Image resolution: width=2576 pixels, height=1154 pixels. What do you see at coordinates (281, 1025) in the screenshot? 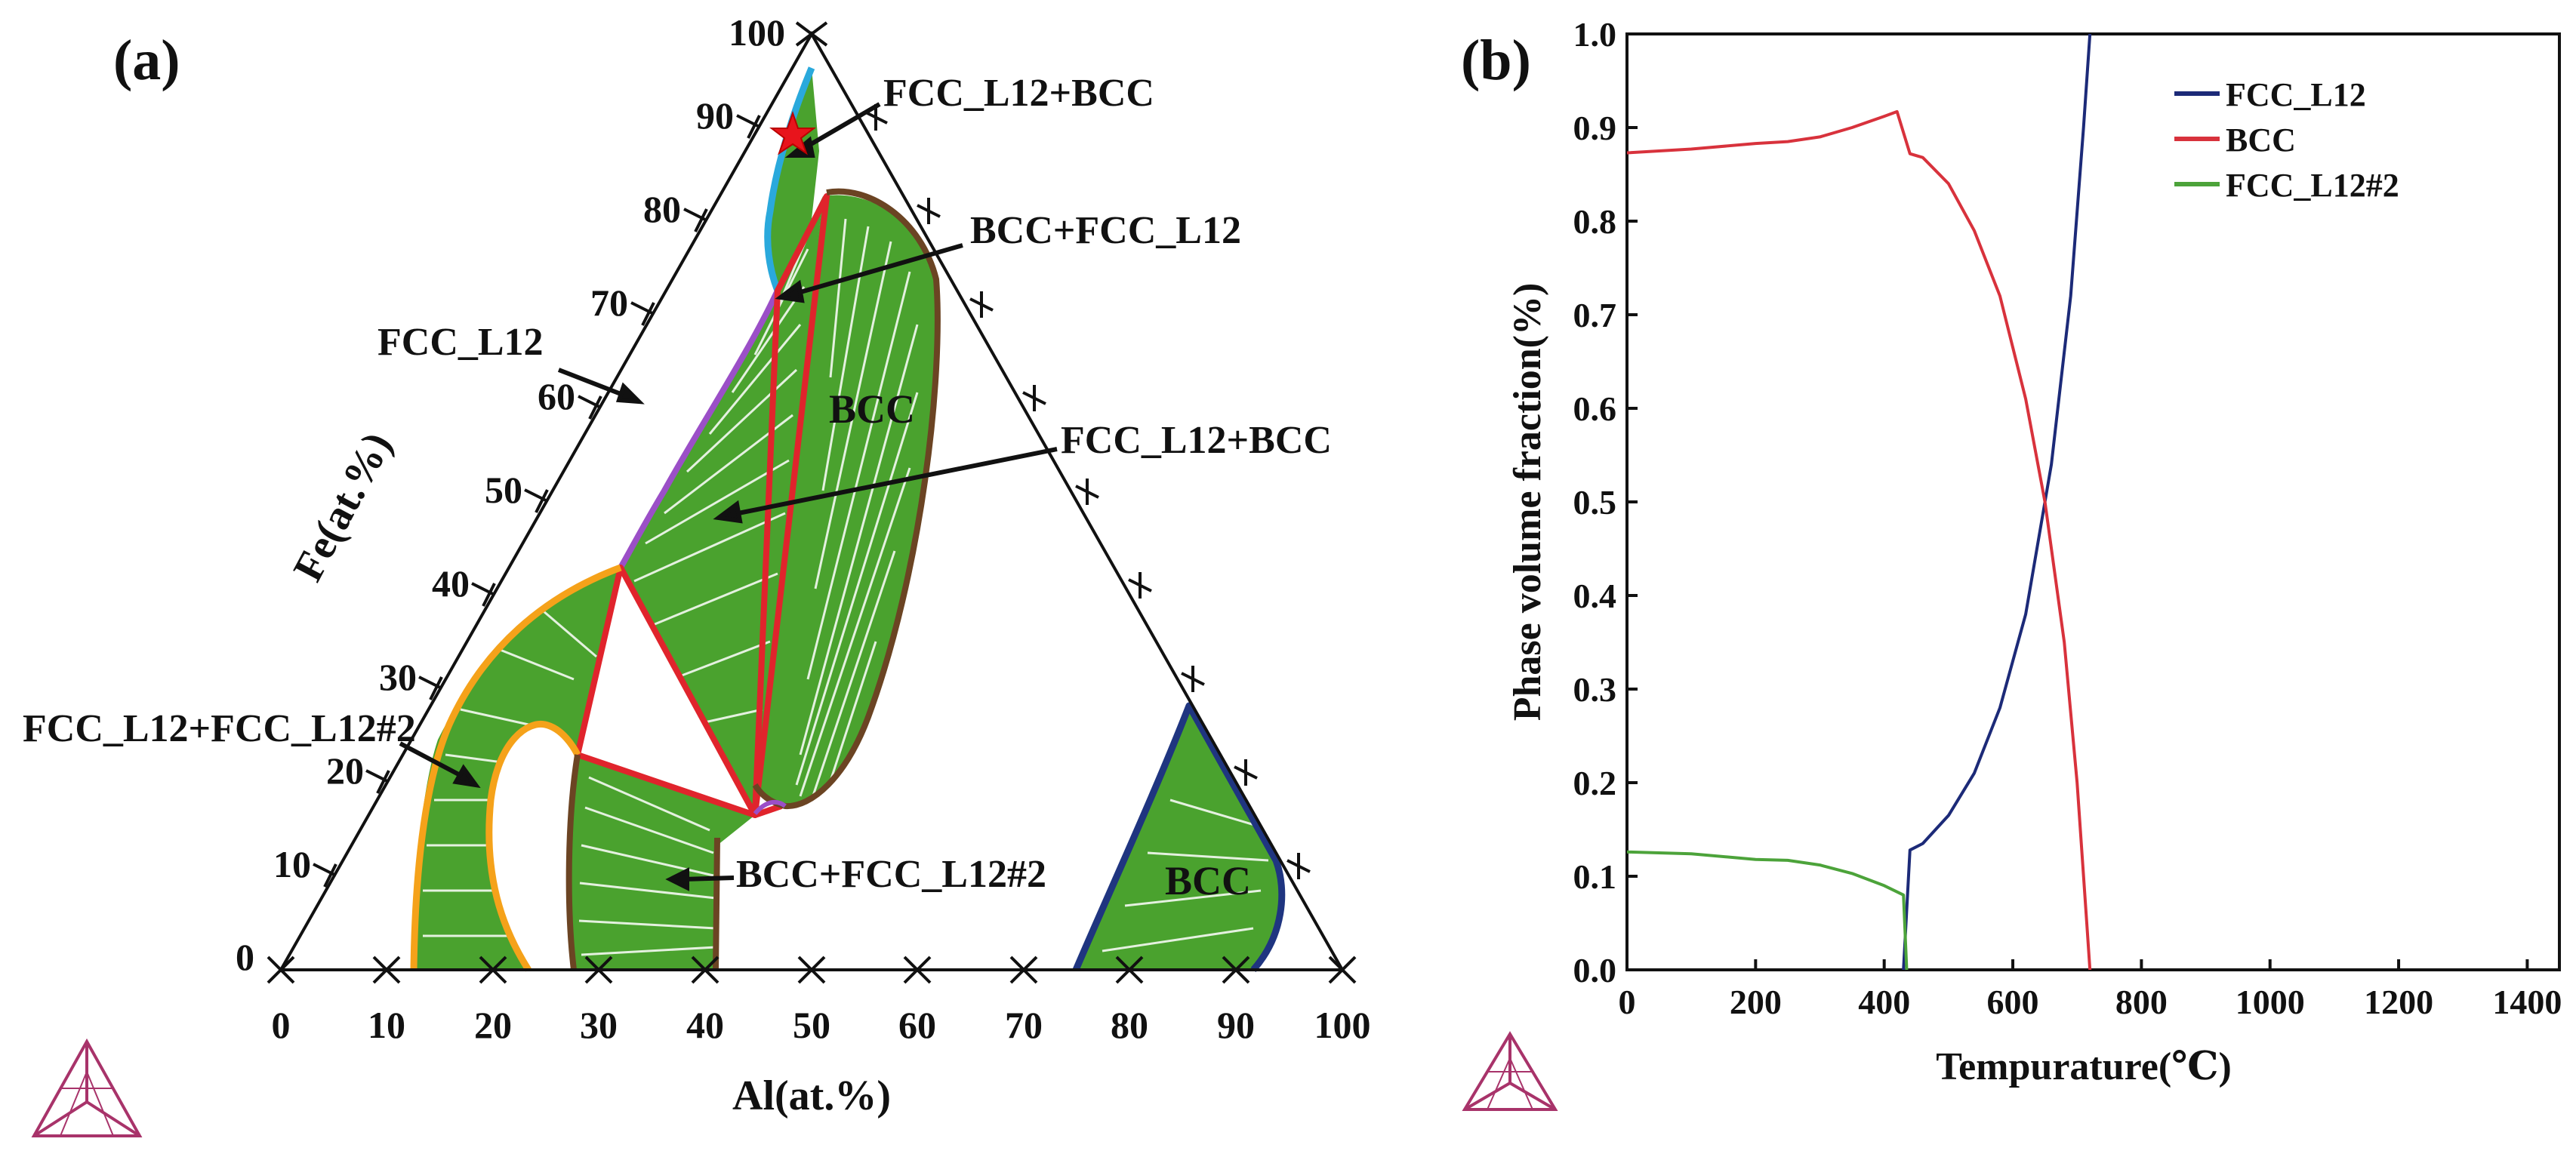
I see `bottom-tick-label: 0` at bounding box center [281, 1025].